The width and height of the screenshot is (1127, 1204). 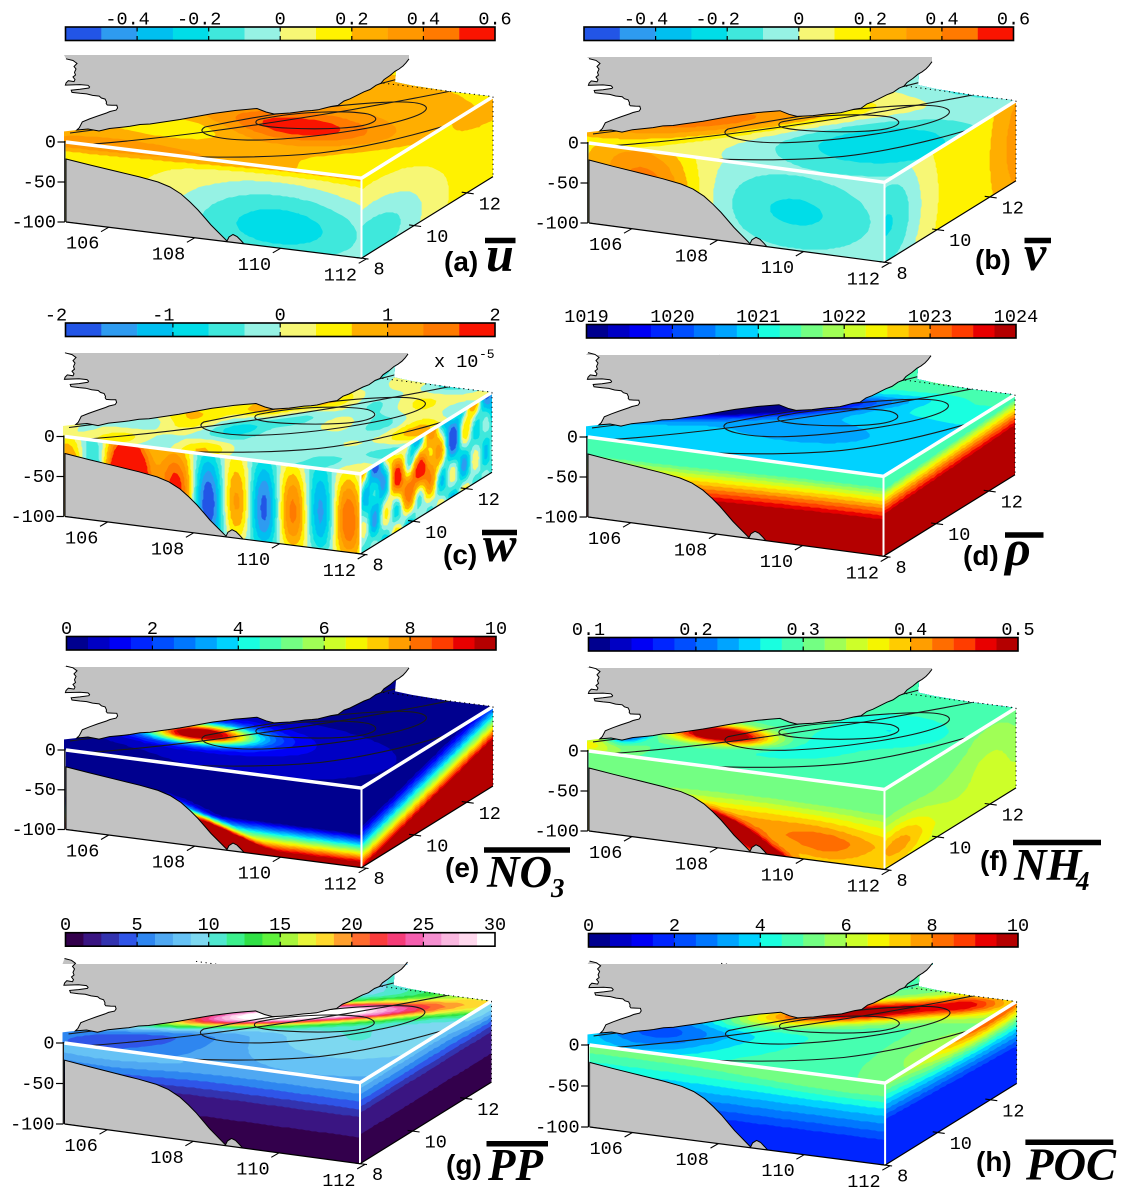 What do you see at coordinates (993, 259) in the screenshot?
I see `svg-text: (b)` at bounding box center [993, 259].